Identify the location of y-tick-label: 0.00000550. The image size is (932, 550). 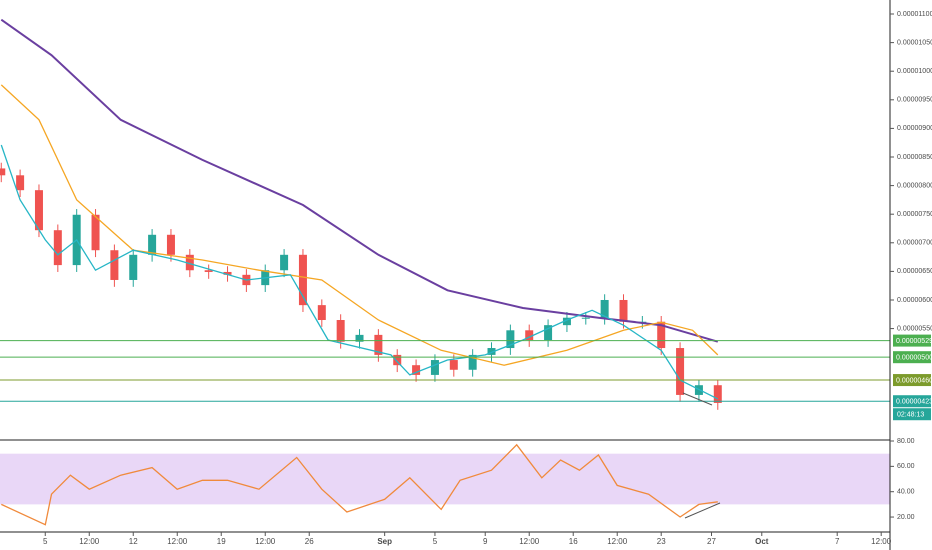
(914, 328).